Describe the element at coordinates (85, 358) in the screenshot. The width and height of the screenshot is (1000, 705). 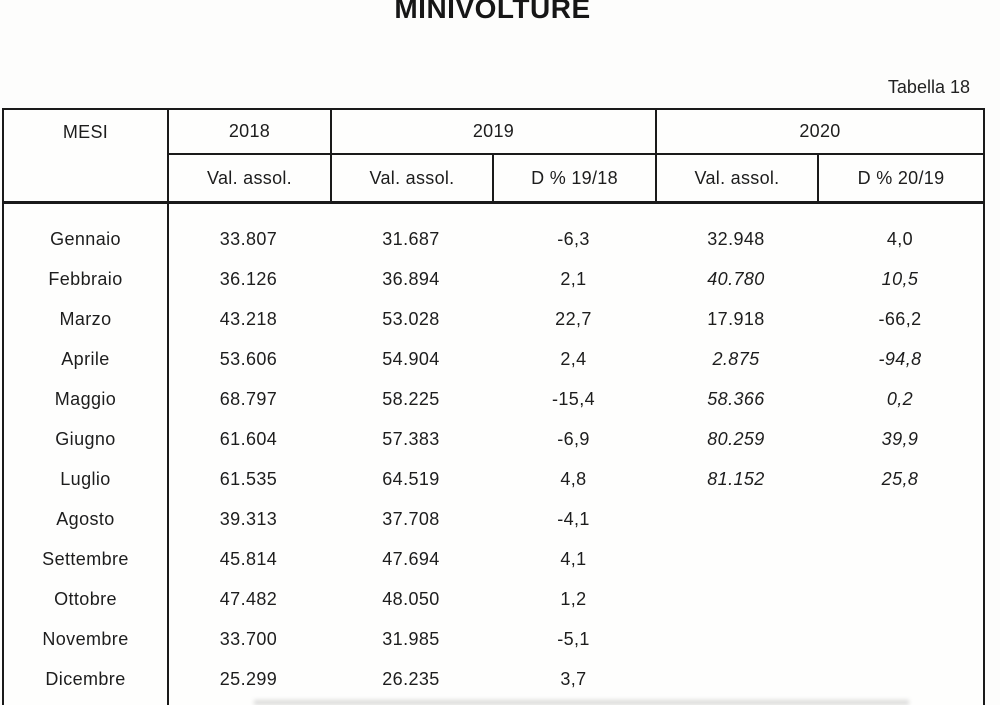
I see `month-cell: Aprile` at that location.